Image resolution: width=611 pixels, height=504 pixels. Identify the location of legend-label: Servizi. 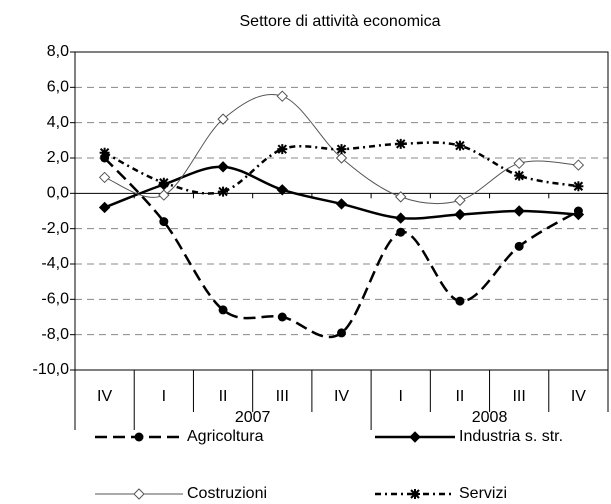
(483, 493).